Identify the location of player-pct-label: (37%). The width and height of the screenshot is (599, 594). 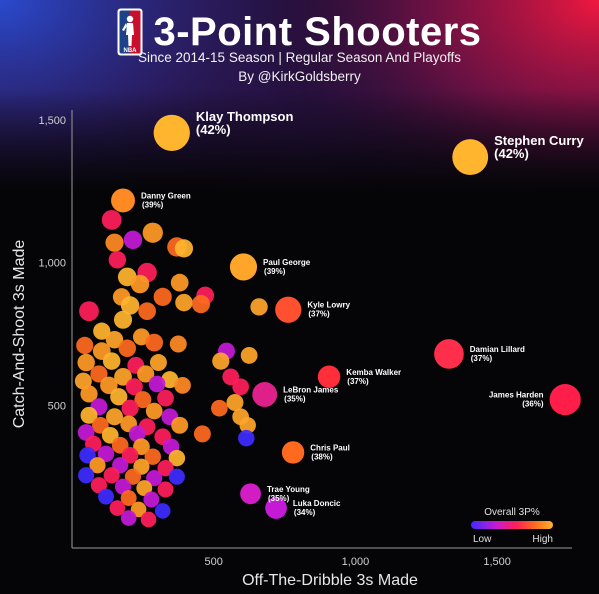
(482, 358).